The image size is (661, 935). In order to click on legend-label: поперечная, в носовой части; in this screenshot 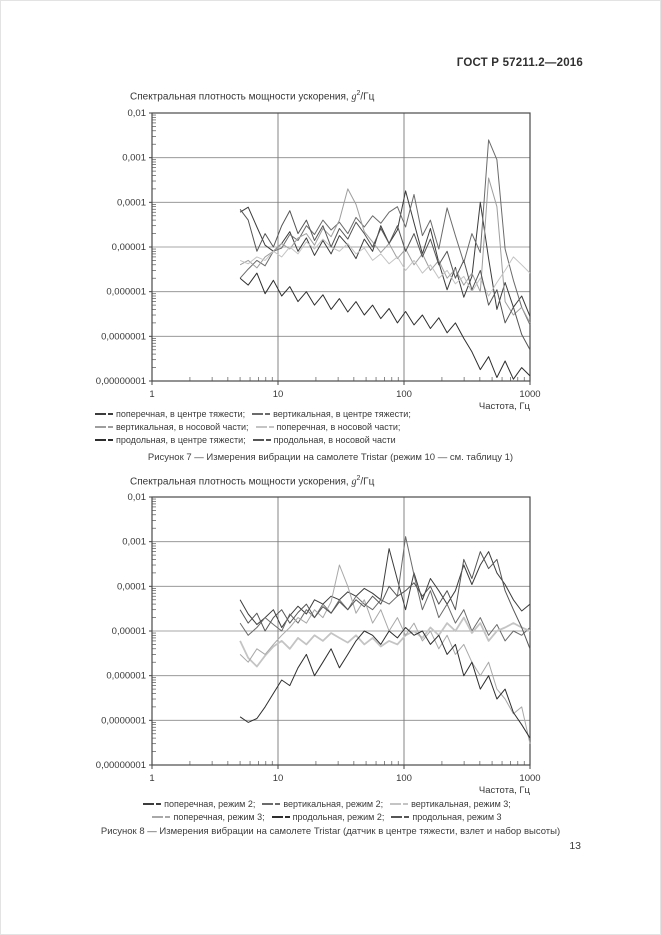, I will do `click(338, 426)`.